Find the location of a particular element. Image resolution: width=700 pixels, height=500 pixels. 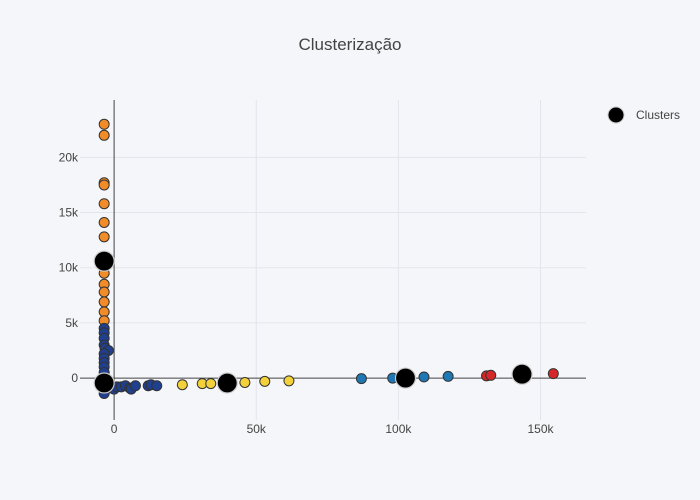

legend: Clusters is located at coordinates (643, 115).